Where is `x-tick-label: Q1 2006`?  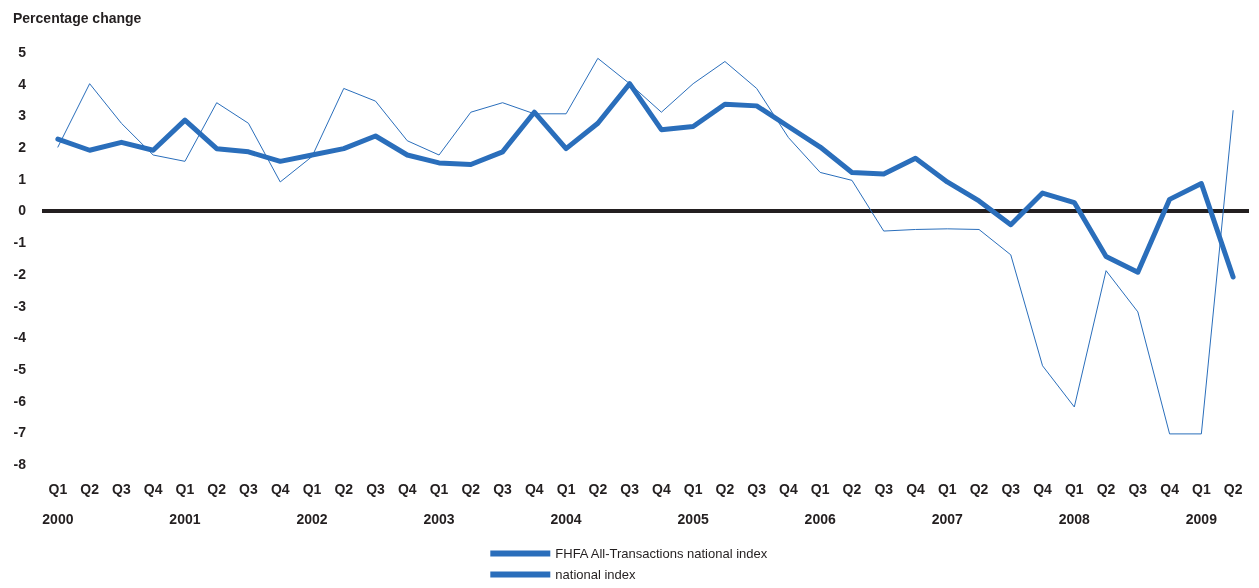 x-tick-label: Q1 2006 is located at coordinates (820, 504).